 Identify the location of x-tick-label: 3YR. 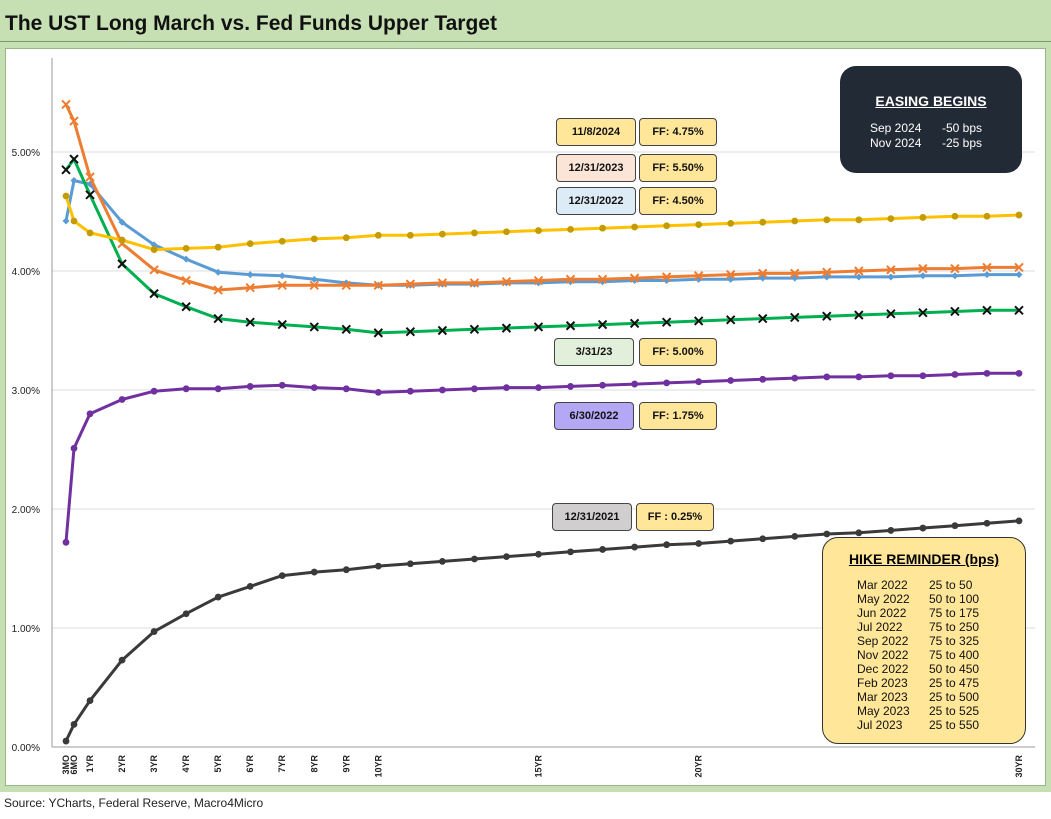
(154, 764).